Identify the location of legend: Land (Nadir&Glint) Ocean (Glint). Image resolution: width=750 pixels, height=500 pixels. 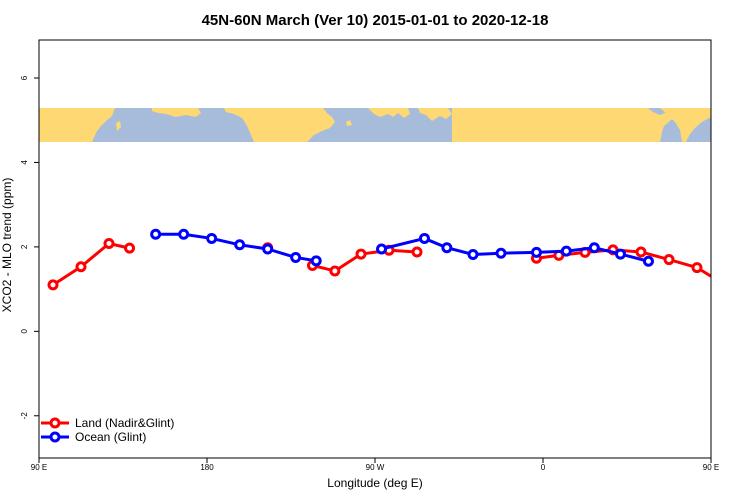
(107, 430).